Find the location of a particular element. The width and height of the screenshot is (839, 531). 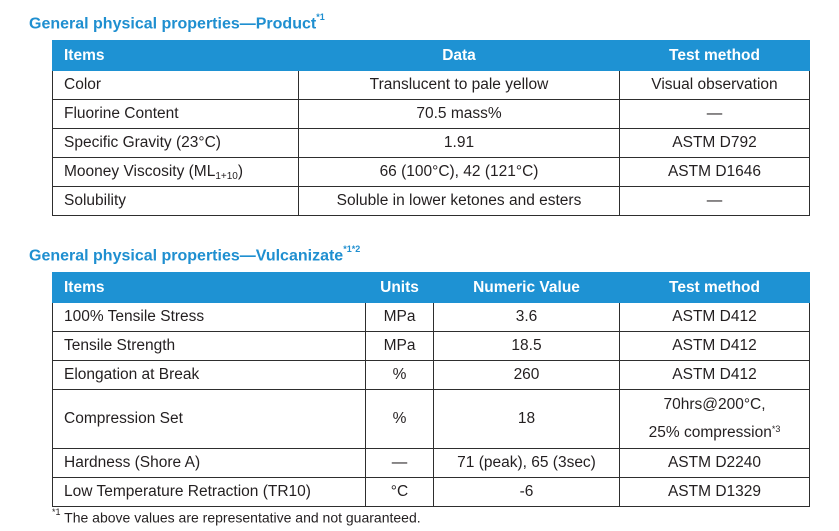

table-row: Elongation at Break % 260 ASTM D412 is located at coordinates (431, 375).